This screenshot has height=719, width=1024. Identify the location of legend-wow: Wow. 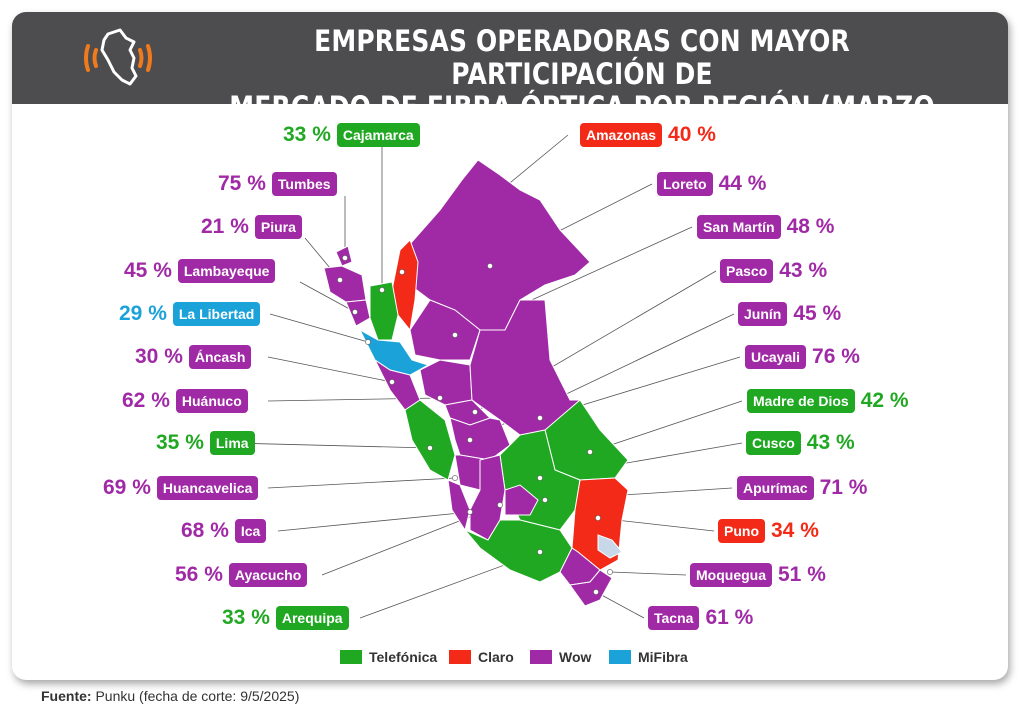
(560, 657).